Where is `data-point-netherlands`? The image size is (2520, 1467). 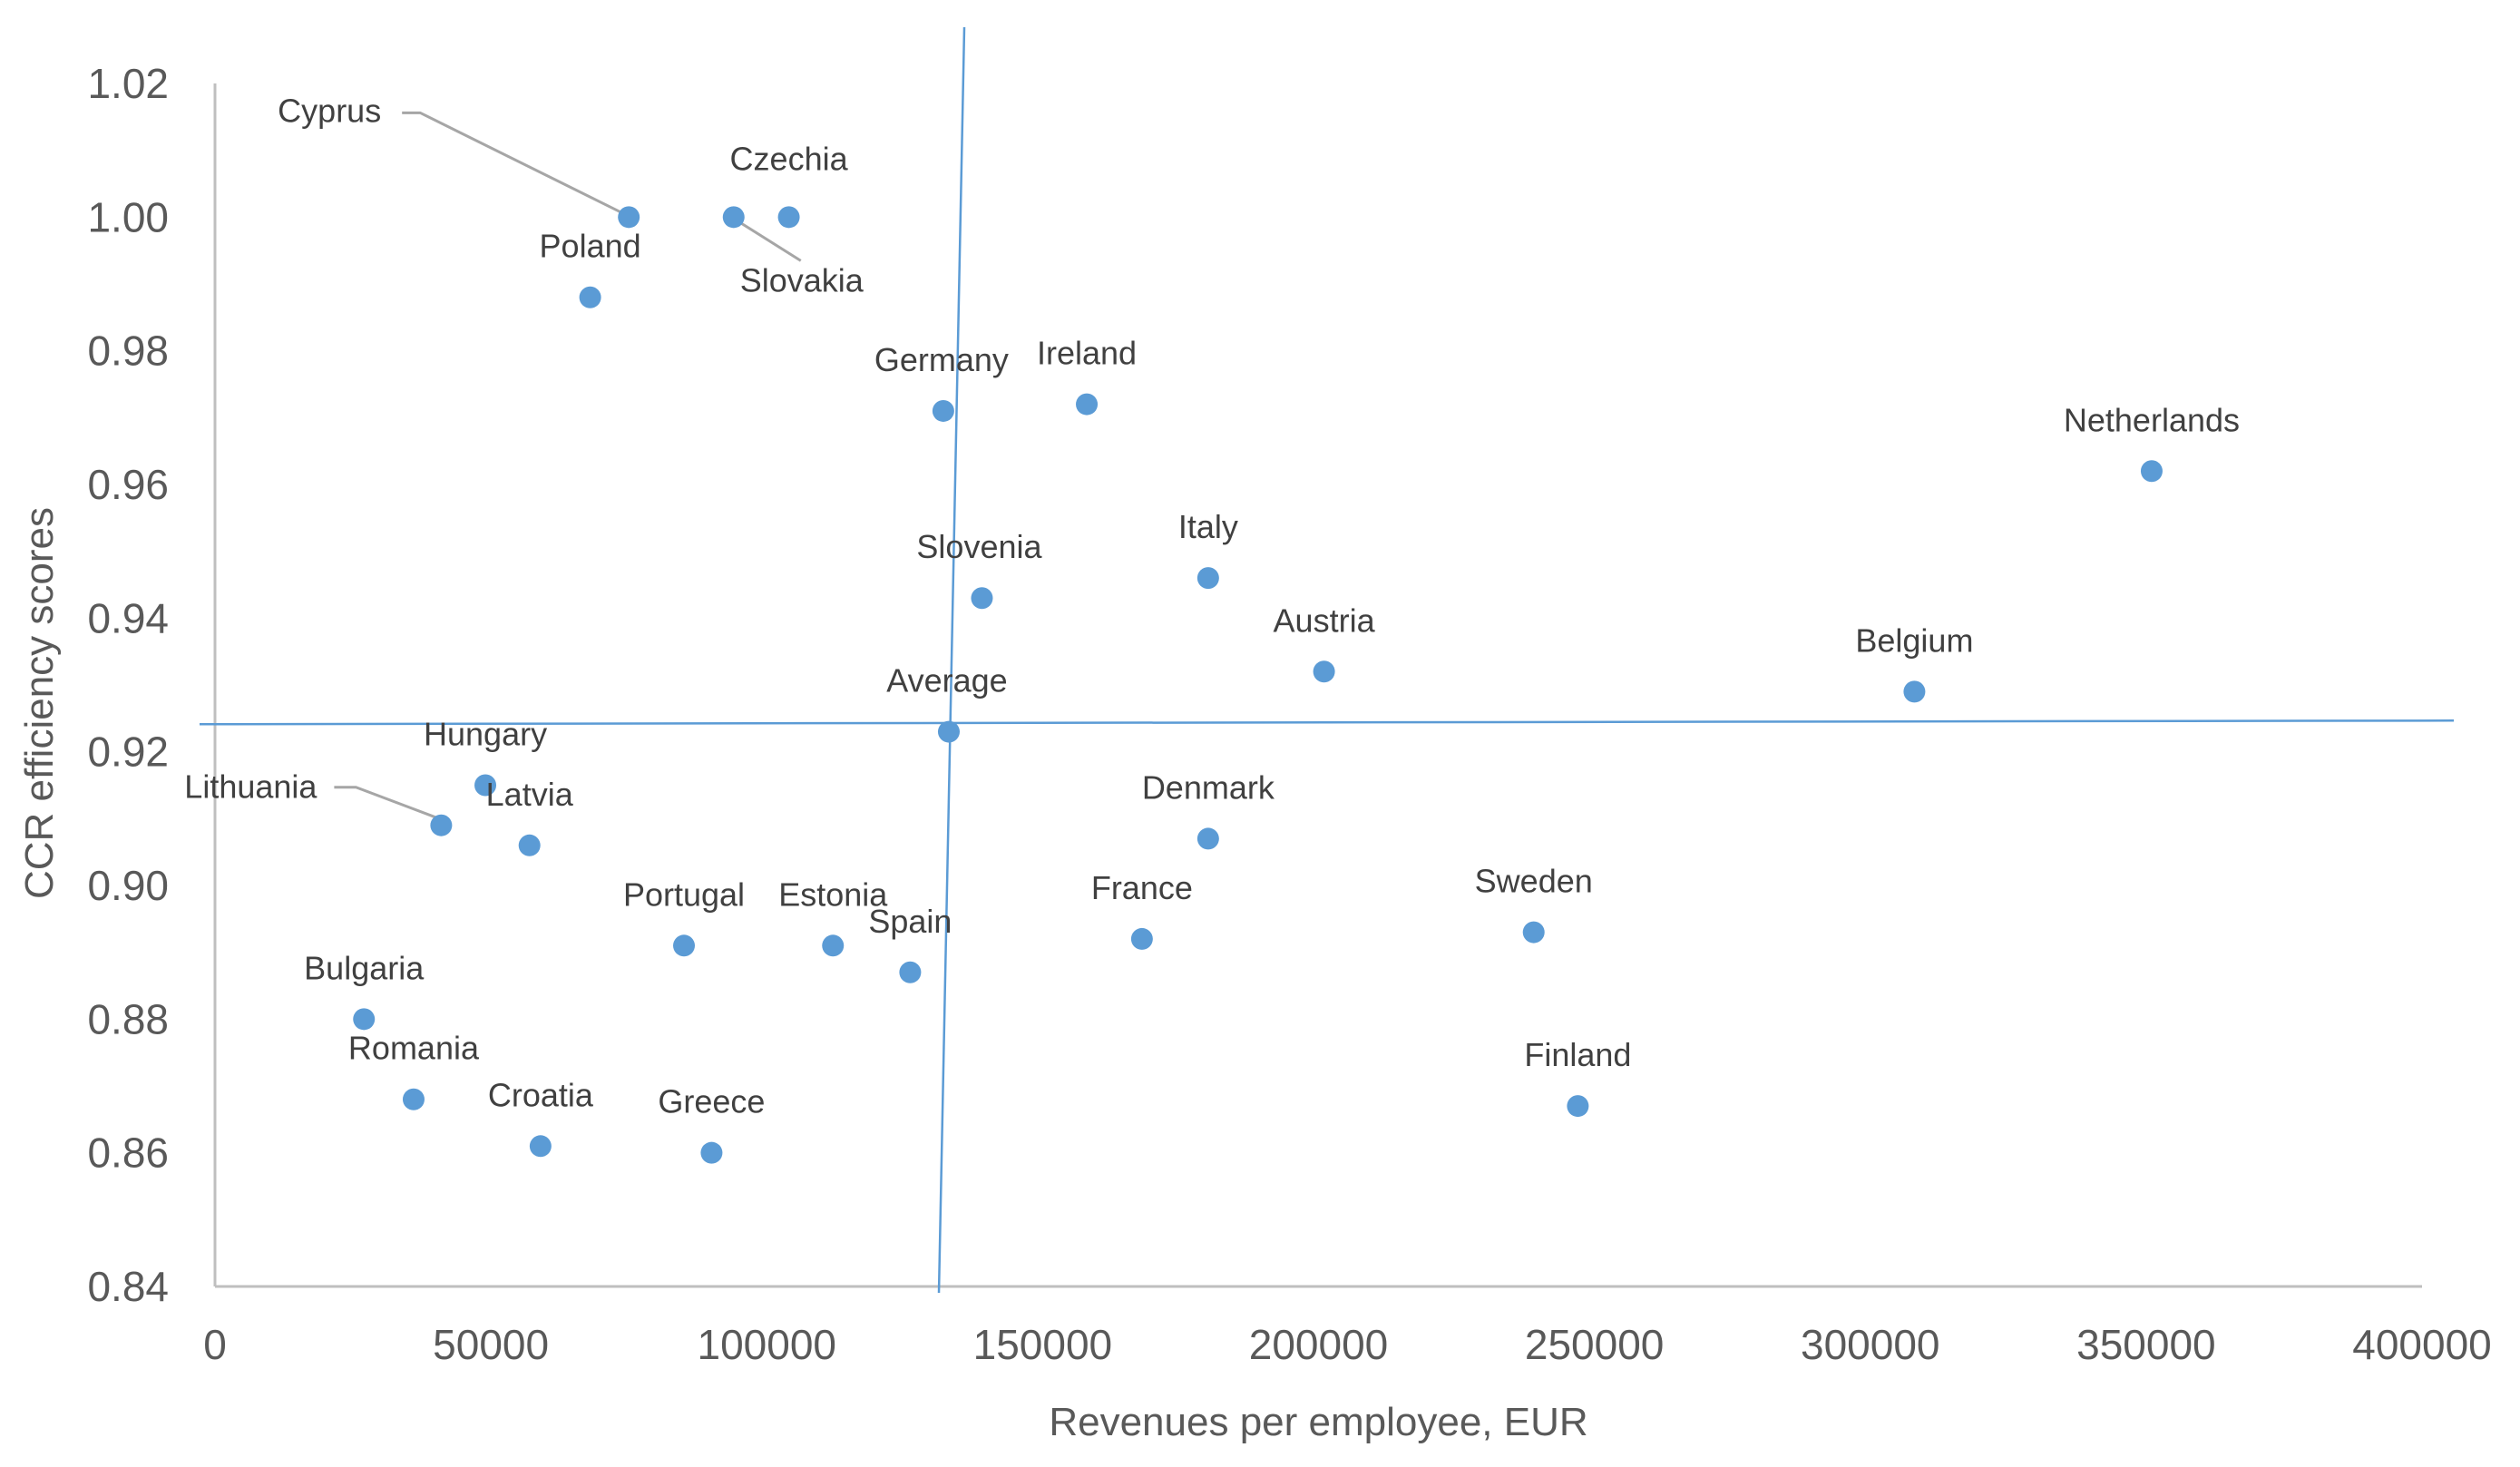
data-point-netherlands is located at coordinates (2151, 472).